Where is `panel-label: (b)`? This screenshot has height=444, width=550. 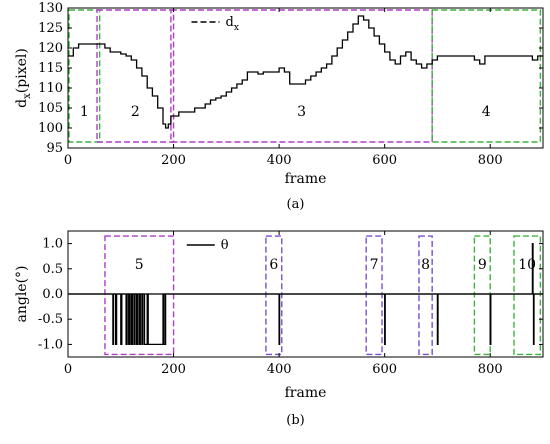 panel-label: (b) is located at coordinates (295, 420).